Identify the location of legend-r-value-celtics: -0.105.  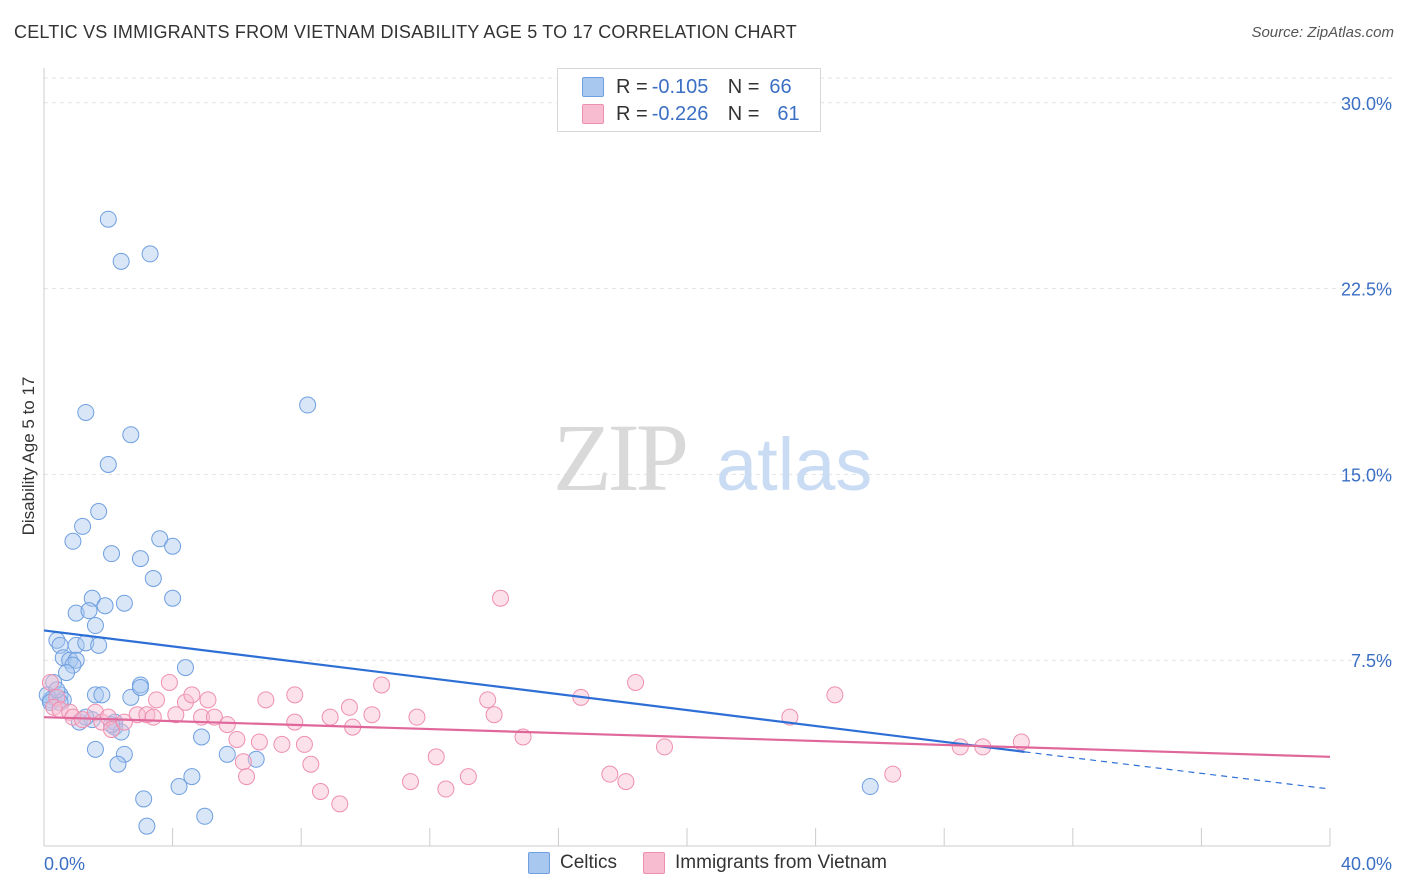
(680, 86).